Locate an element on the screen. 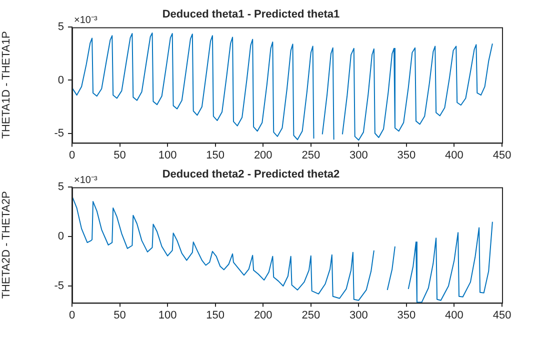 Image resolution: width=560 pixels, height=337 pixels. y-axis-title: THETA2D - THETA2P is located at coordinates (6, 245).